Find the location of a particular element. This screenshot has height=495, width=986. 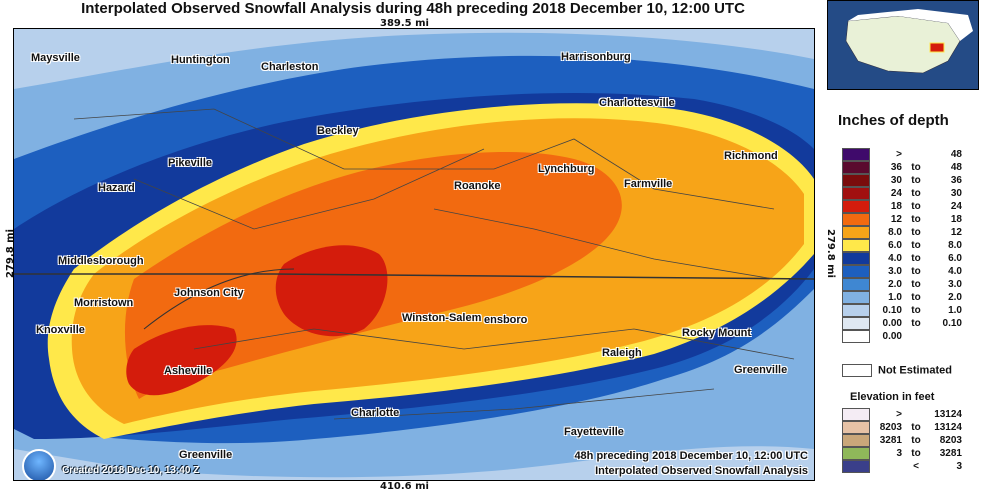

city-label: Charlottesville is located at coordinates (637, 103).